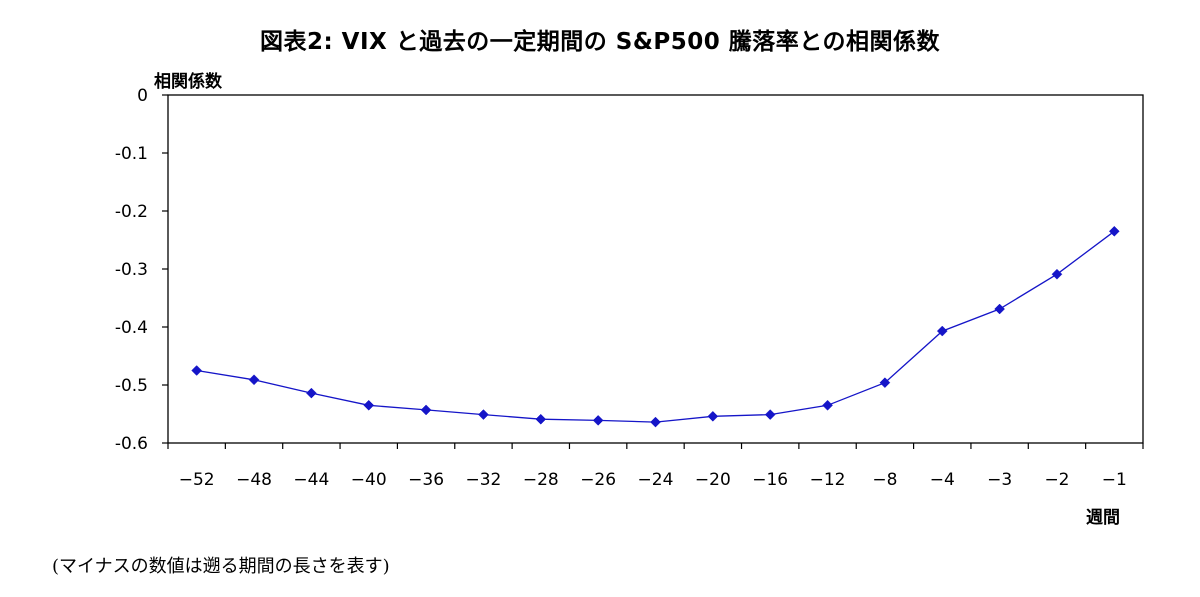 The image size is (1200, 597). What do you see at coordinates (598, 480) in the screenshot?
I see `x-tick-label: −26` at bounding box center [598, 480].